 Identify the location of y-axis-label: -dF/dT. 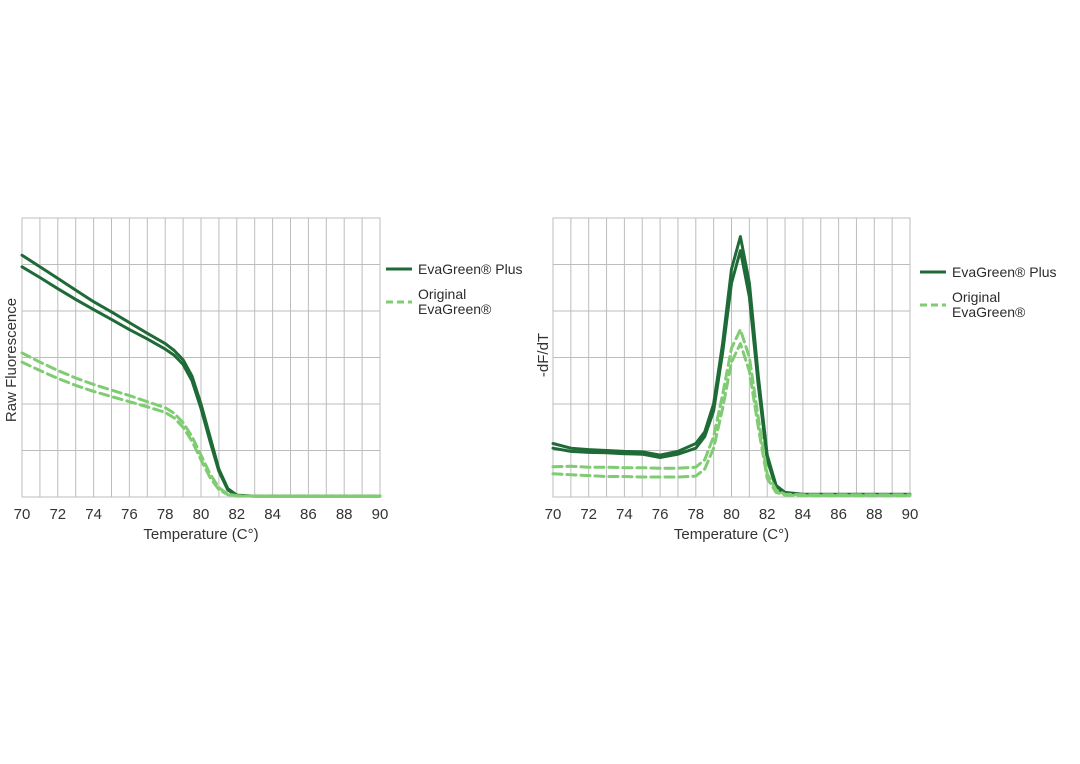
(543, 355).